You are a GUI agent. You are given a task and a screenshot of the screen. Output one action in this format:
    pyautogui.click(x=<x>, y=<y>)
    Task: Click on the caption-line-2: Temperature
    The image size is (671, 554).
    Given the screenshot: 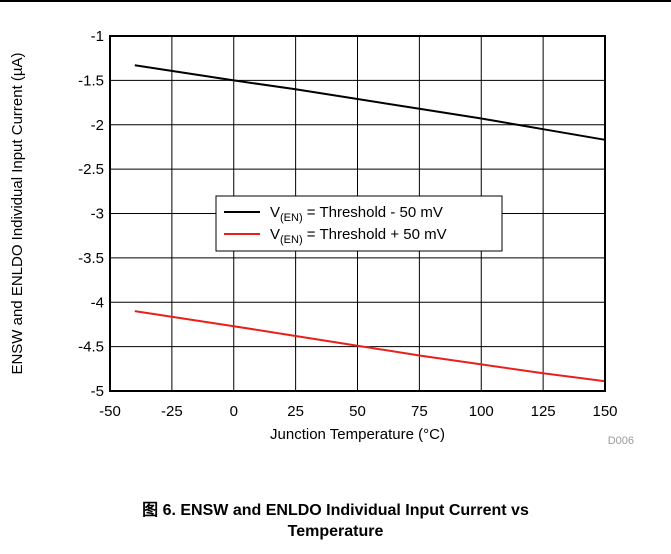 What is the action you would take?
    pyautogui.click(x=335, y=531)
    